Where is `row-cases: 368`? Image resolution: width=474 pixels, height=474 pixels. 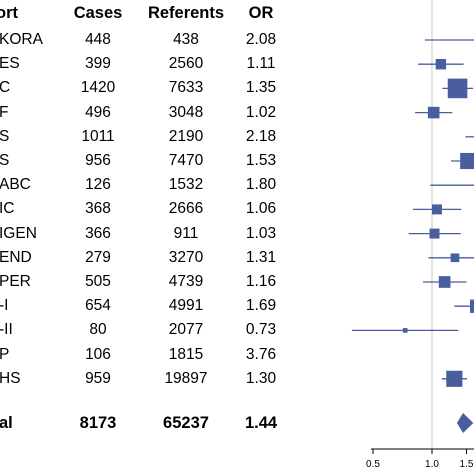 row-cases: 368 is located at coordinates (98, 209).